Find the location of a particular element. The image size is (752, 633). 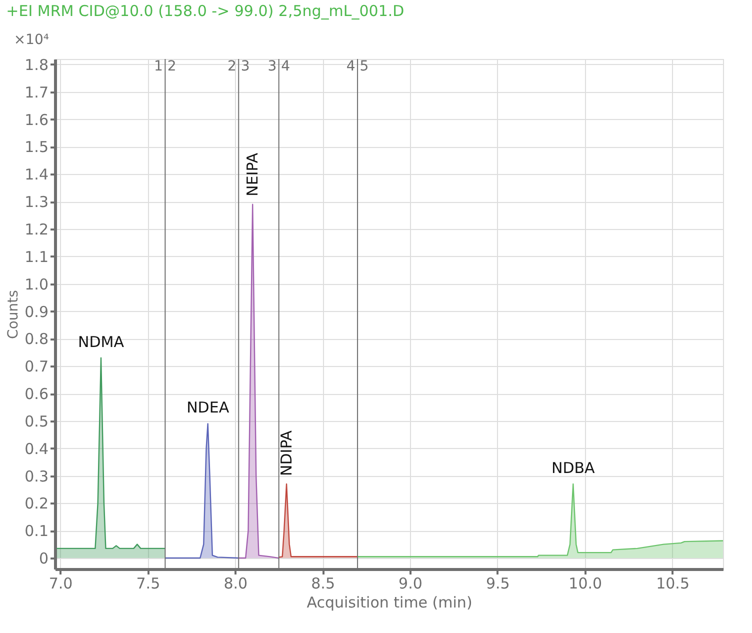

y-tick-label: 0 is located at coordinates (43, 559).